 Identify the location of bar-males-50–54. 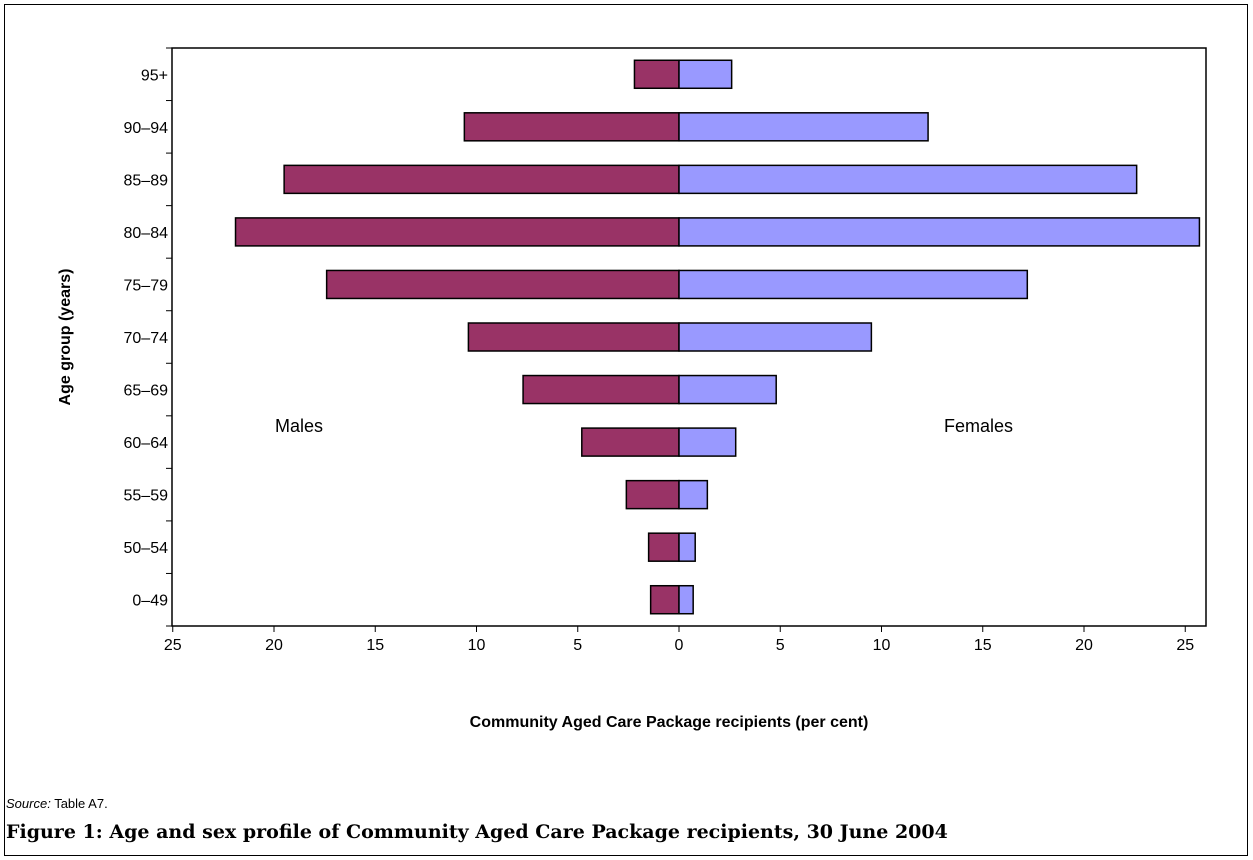
(663, 547).